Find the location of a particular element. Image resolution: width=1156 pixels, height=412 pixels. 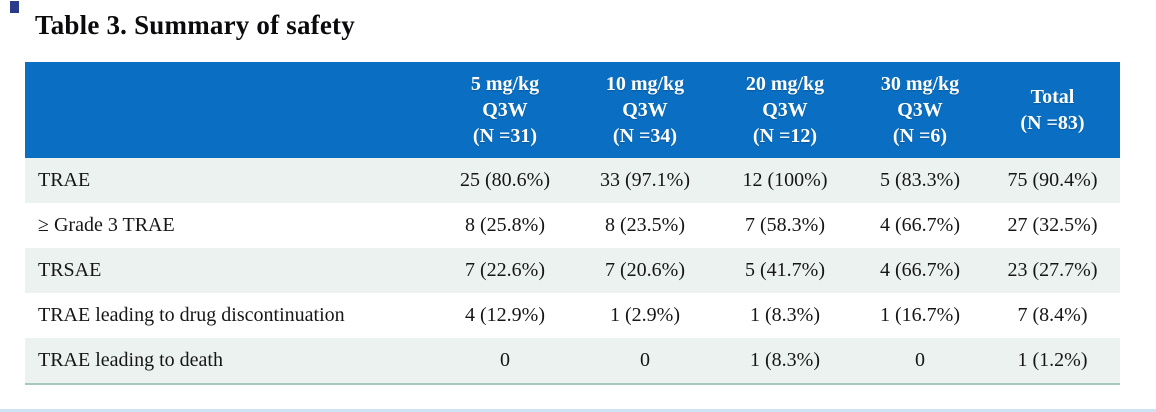

cell-value: 7 (8.4%) is located at coordinates (1052, 315).